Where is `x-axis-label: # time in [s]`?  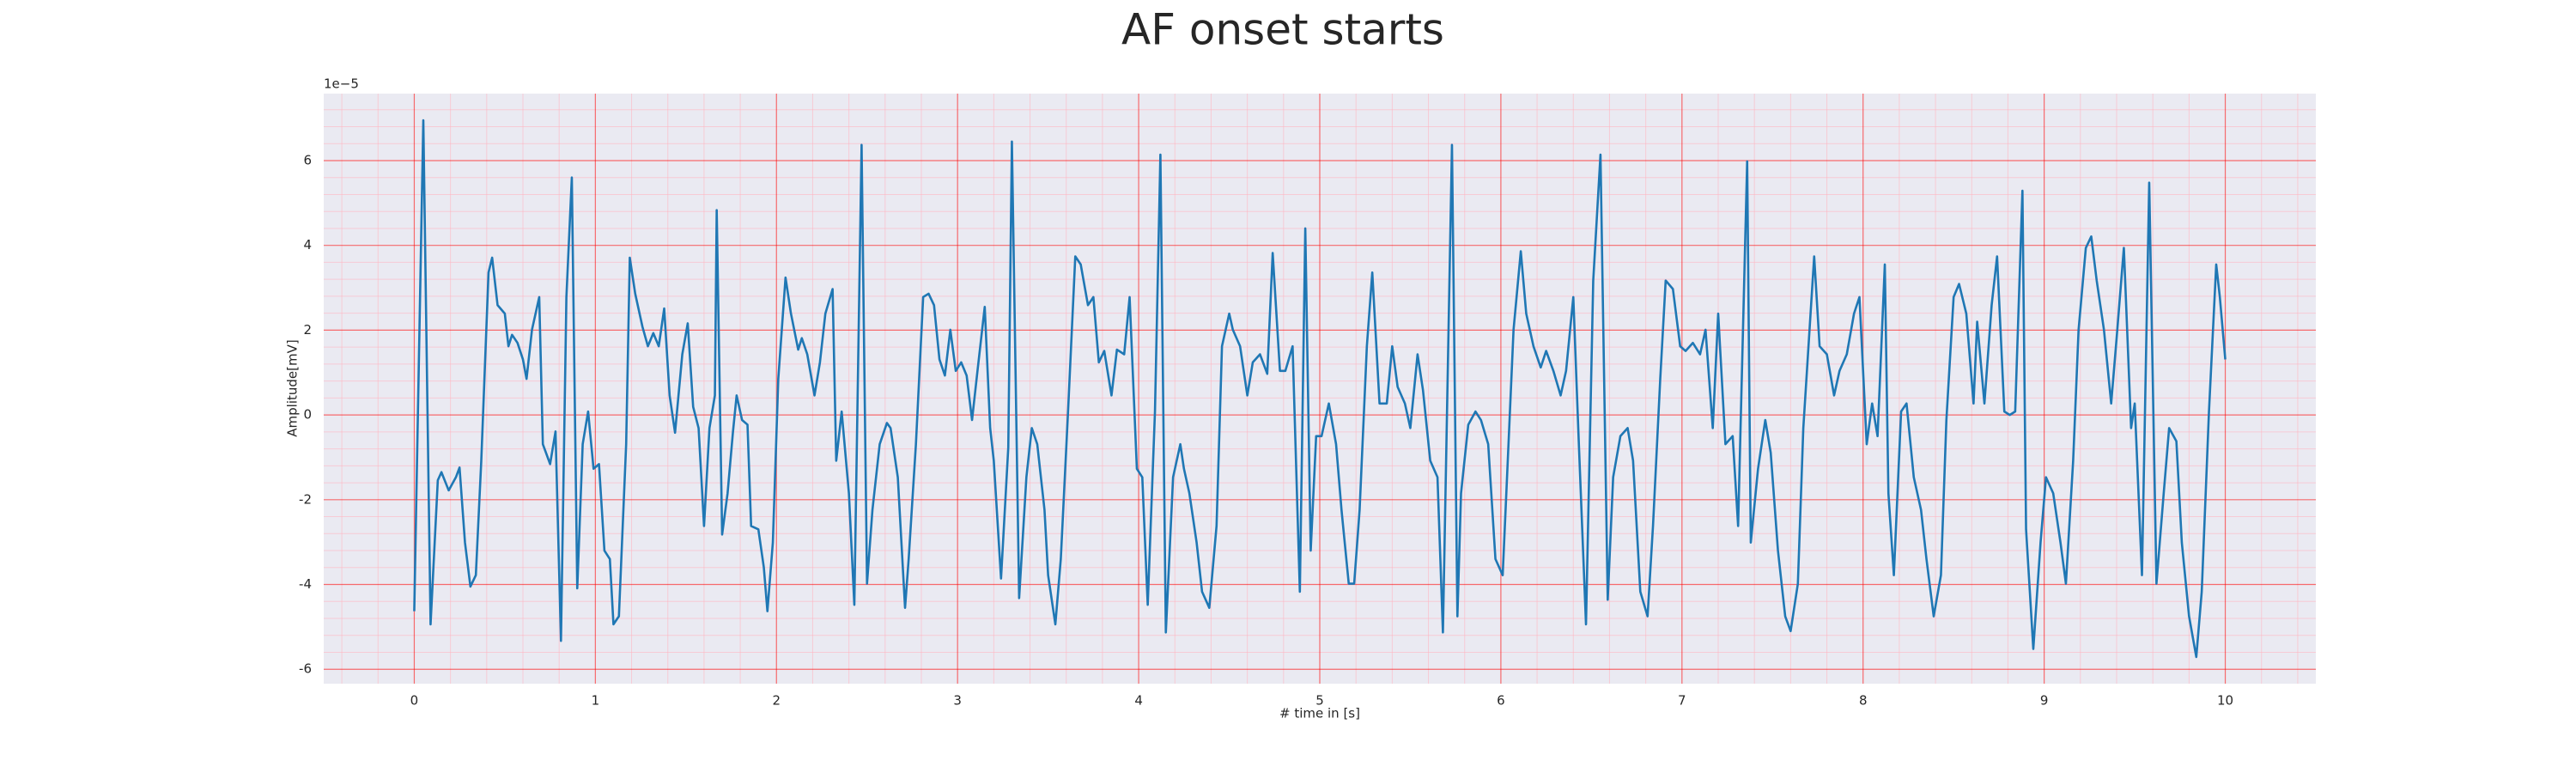
x-axis-label: # time in [s] is located at coordinates (1319, 713).